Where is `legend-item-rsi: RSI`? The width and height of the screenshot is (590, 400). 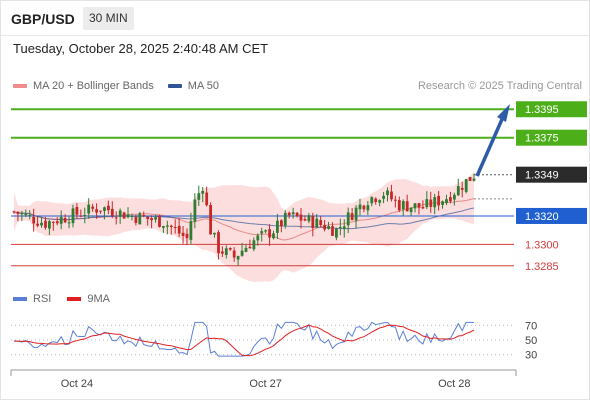
legend-item-rsi: RSI is located at coordinates (32, 299).